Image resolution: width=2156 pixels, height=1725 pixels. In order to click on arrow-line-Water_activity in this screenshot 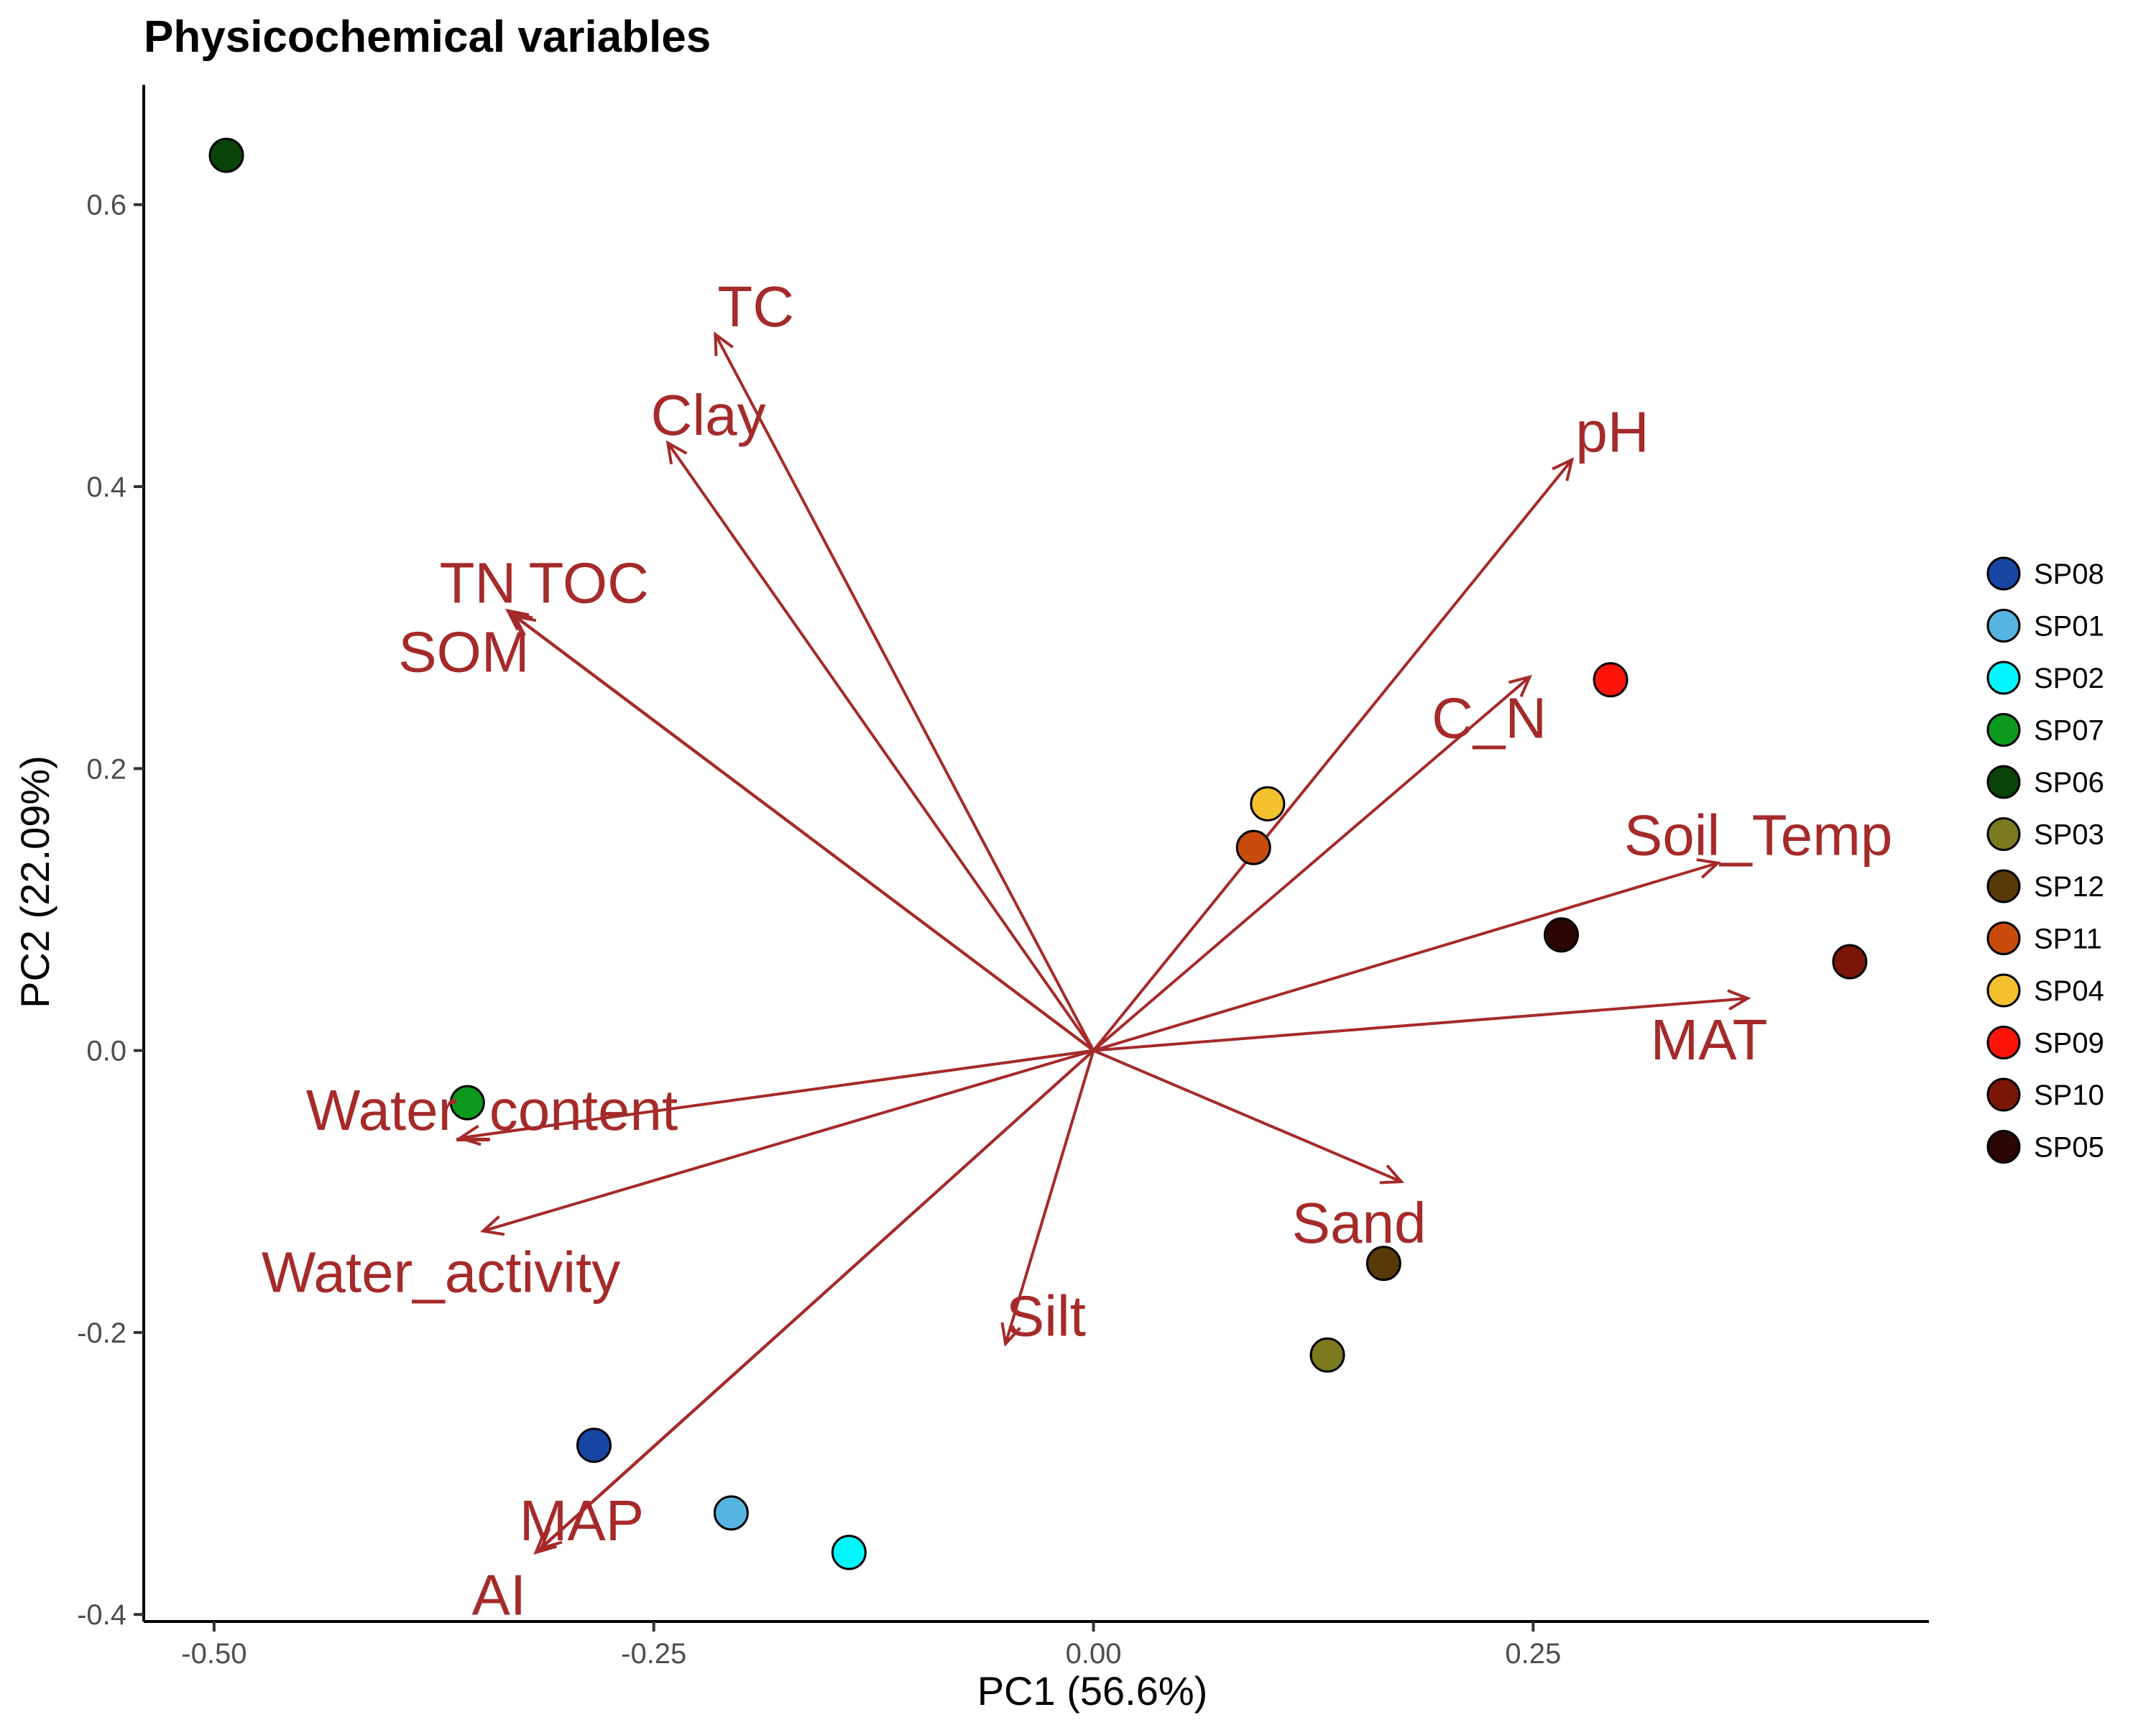, I will do `click(788, 1141)`.